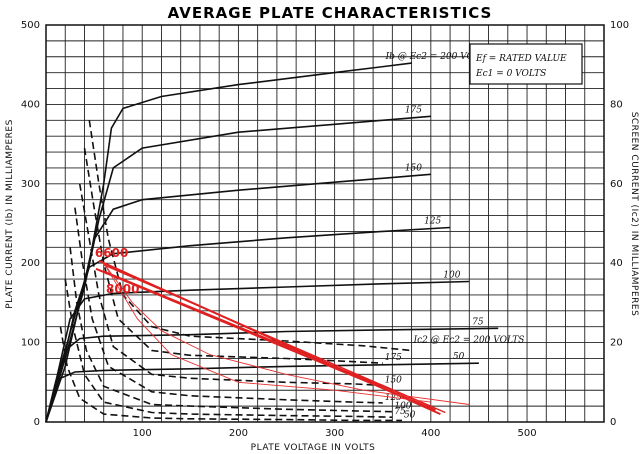 This screenshot has height=454, width=640. I want to click on y-tick-label-left: 100, so click(30, 343).